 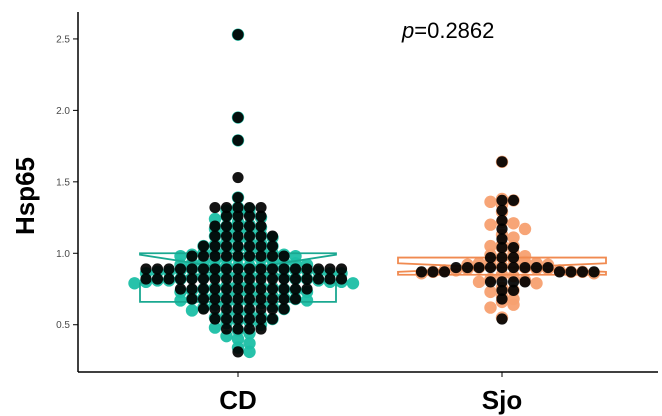 What do you see at coordinates (454, 30) in the screenshot?
I see `p-value-text: =0.2862` at bounding box center [454, 30].